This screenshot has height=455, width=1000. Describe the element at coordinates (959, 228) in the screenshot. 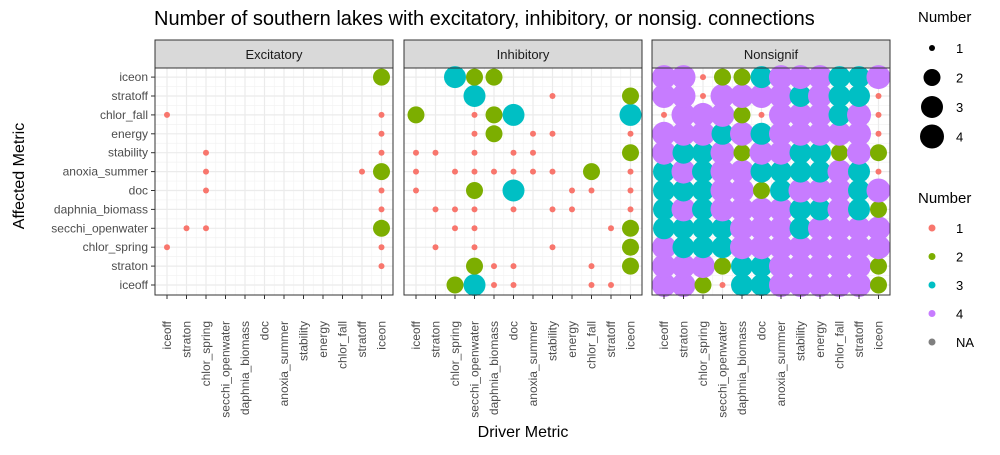

I see `color-legend-label: 1` at that location.